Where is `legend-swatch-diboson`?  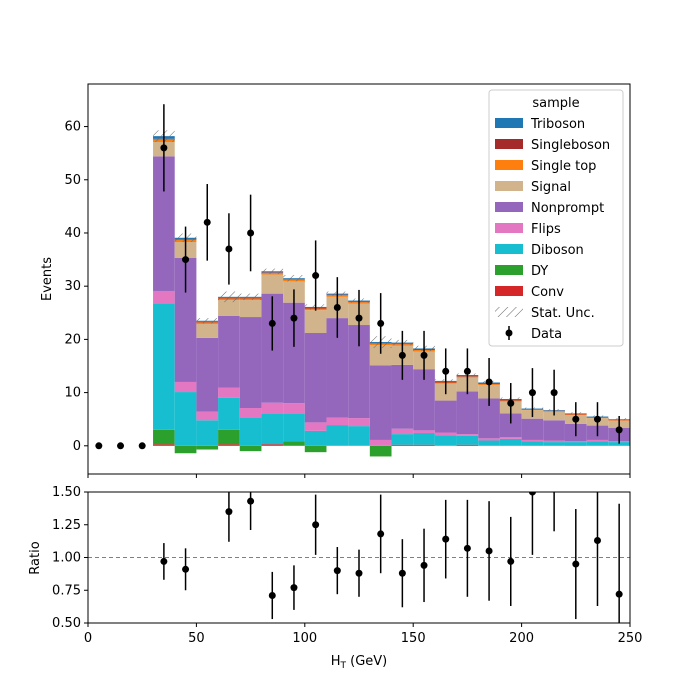
legend-swatch-diboson is located at coordinates (509, 249).